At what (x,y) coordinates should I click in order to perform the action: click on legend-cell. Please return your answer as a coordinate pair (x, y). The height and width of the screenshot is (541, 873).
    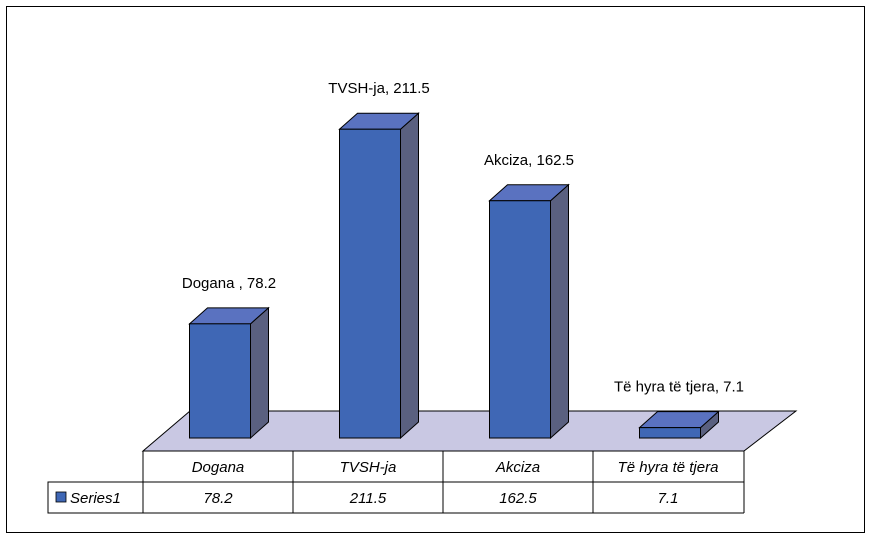
    Looking at the image, I should click on (95, 497).